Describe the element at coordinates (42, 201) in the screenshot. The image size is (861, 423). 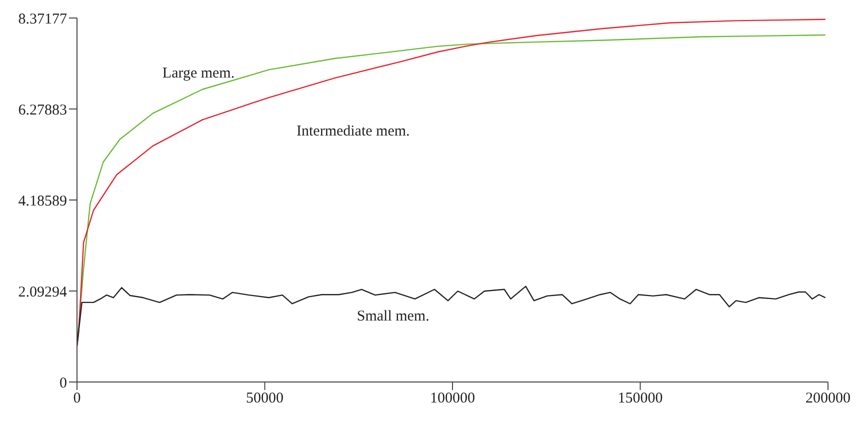
I see `y-tick-label: 4.18589` at that location.